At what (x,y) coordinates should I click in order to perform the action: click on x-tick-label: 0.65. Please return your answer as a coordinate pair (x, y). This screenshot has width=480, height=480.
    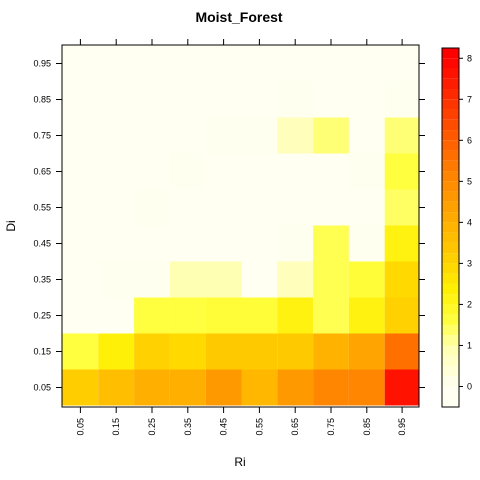
    Looking at the image, I should click on (295, 427).